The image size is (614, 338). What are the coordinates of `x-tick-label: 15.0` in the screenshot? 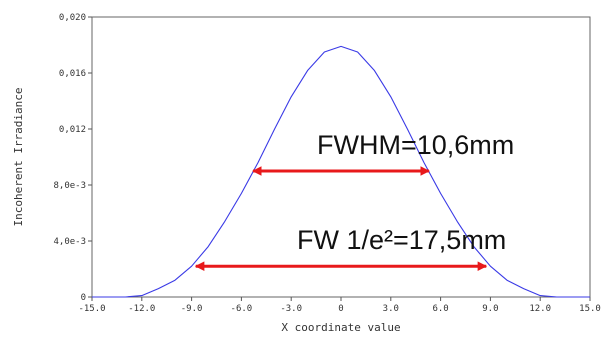 It's located at (590, 309).